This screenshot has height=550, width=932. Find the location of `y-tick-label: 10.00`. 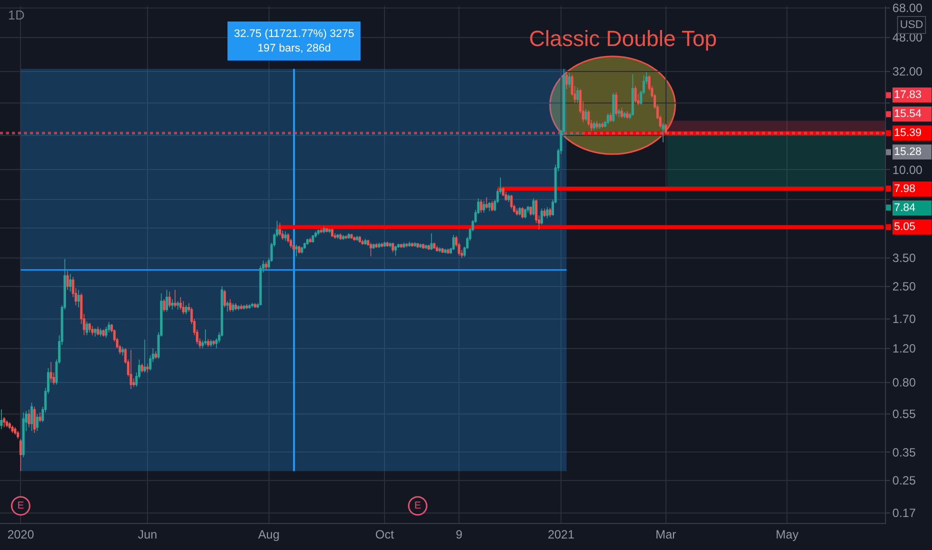

y-tick-label: 10.00 is located at coordinates (907, 169).